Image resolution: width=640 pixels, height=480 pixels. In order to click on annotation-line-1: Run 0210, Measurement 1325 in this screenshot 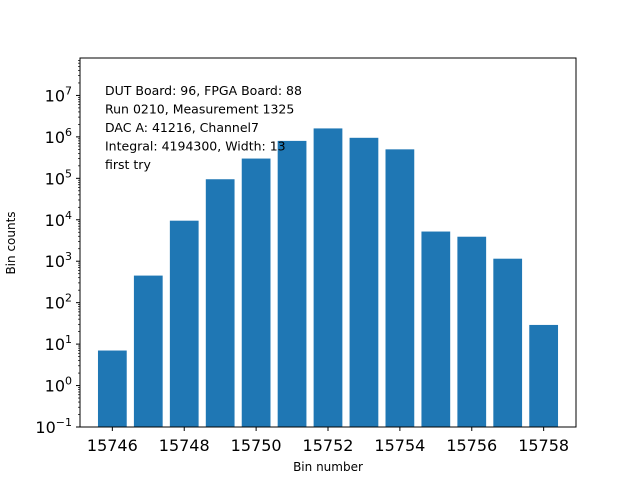, I will do `click(199, 109)`.